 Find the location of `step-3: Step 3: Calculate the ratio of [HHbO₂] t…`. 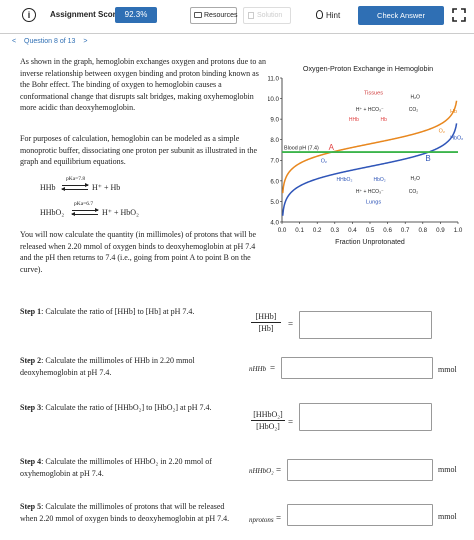

step-3: Step 3: Calculate the ratio of [HHbO₂] t… is located at coordinates (130, 408).